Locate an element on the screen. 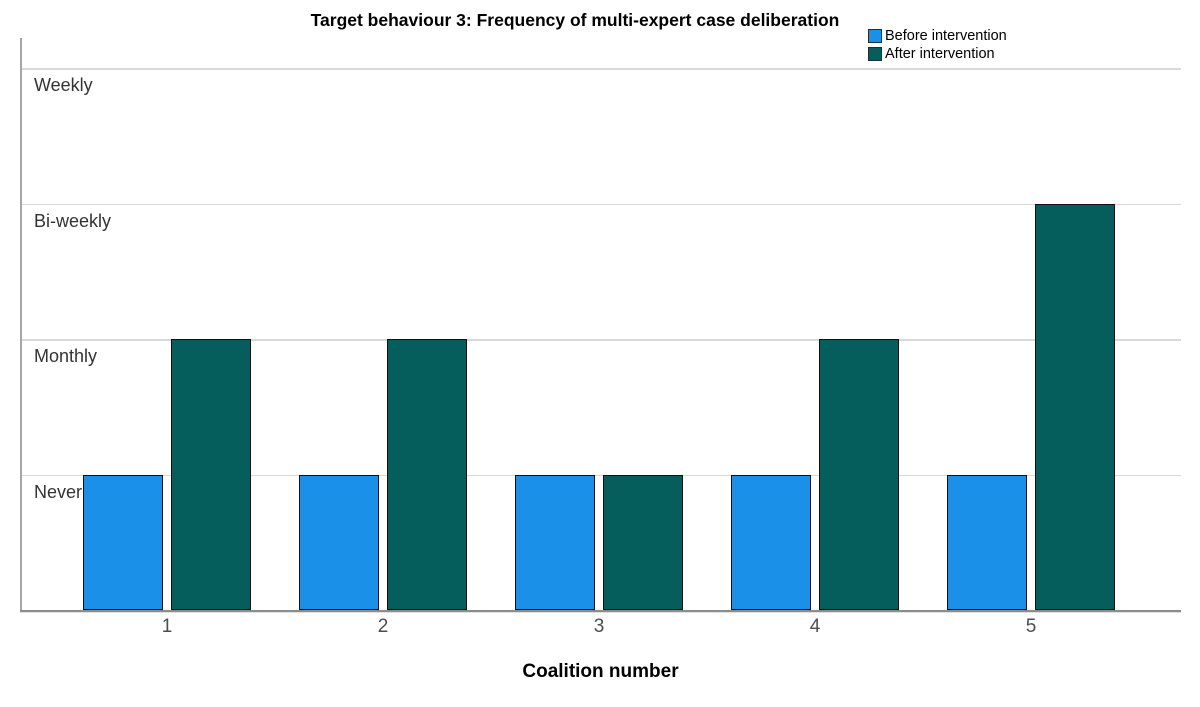 Image resolution: width=1200 pixels, height=707 pixels. legend-label: Before intervention is located at coordinates (946, 36).